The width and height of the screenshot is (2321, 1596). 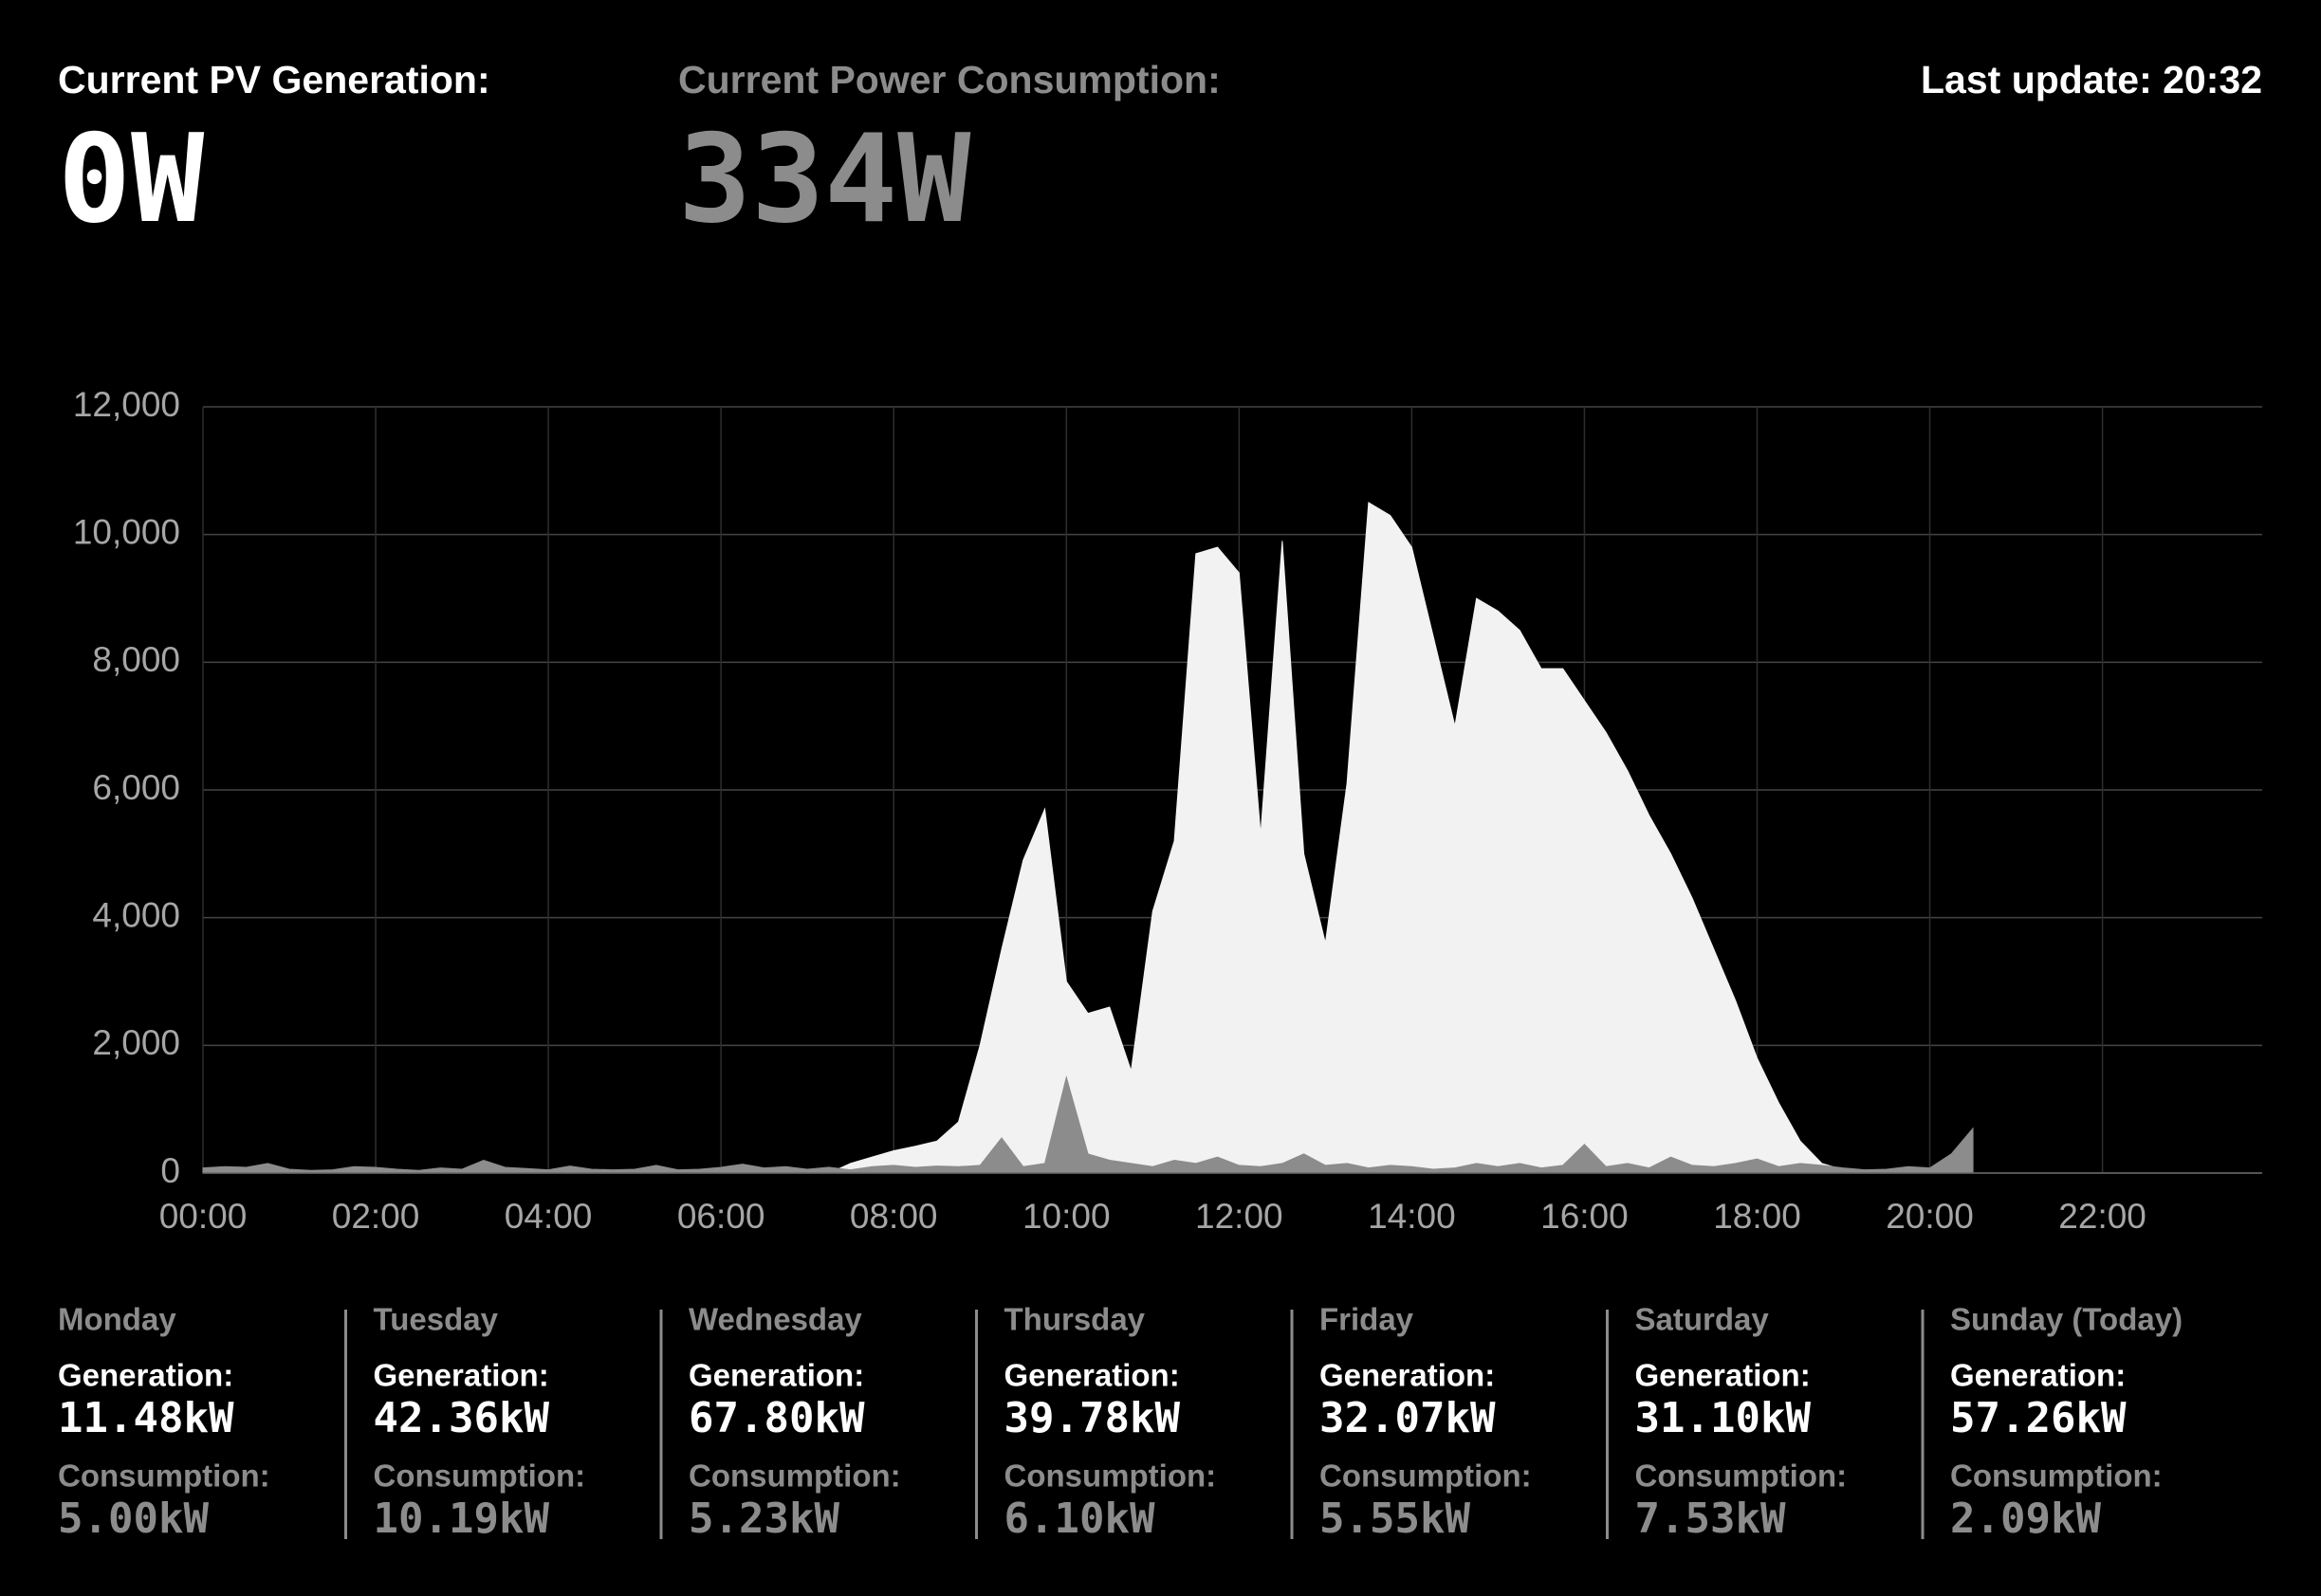 I want to click on x-tick-label: 14:00, so click(x=1412, y=1216).